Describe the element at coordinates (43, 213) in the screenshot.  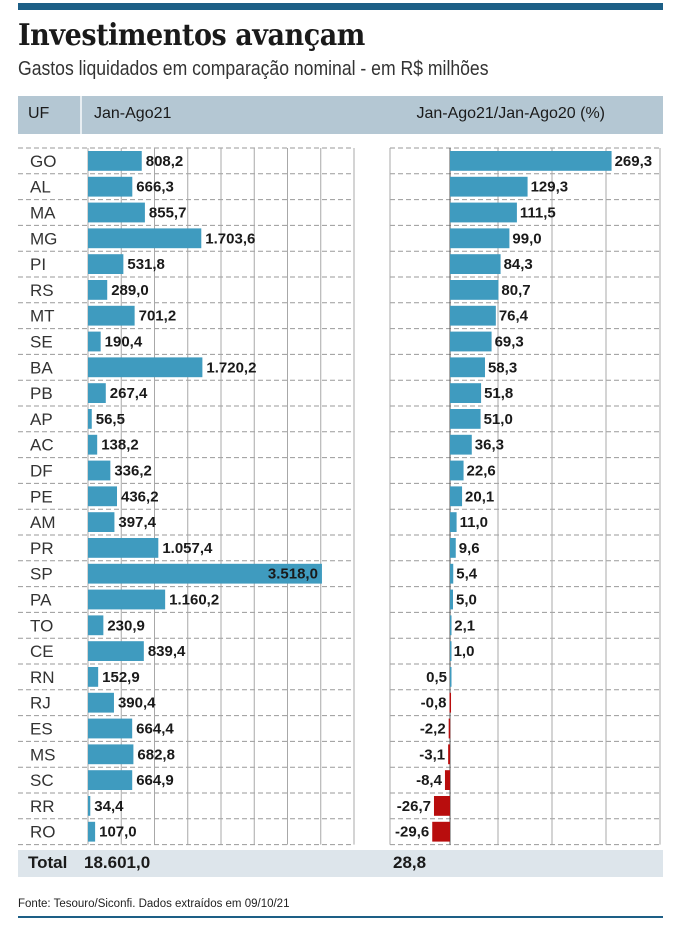
I see `uf-label-ma: MA` at that location.